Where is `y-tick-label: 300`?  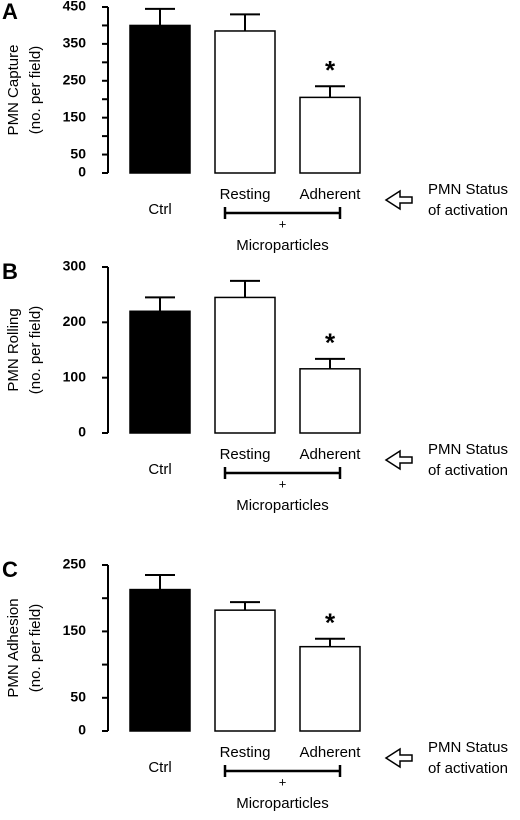
y-tick-label: 300 is located at coordinates (75, 266).